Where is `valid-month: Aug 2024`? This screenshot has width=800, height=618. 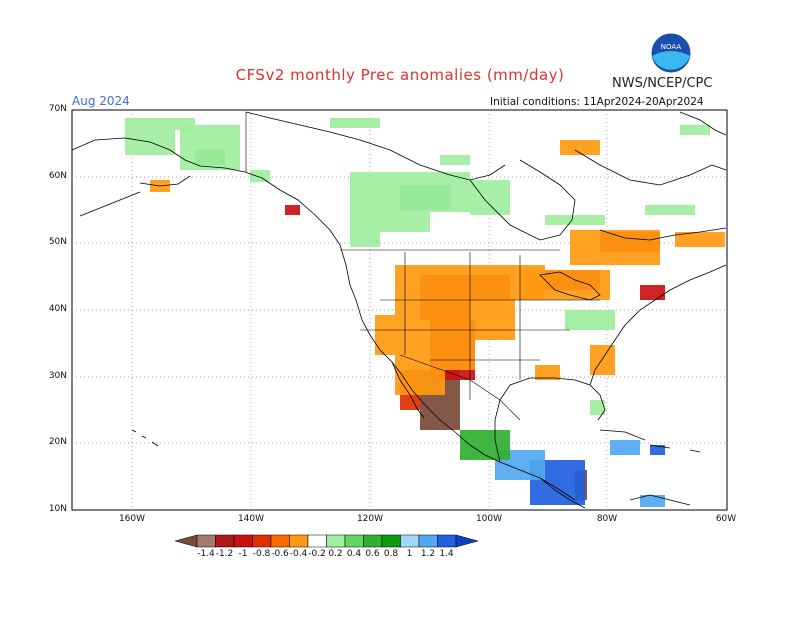
valid-month: Aug 2024 is located at coordinates (101, 101).